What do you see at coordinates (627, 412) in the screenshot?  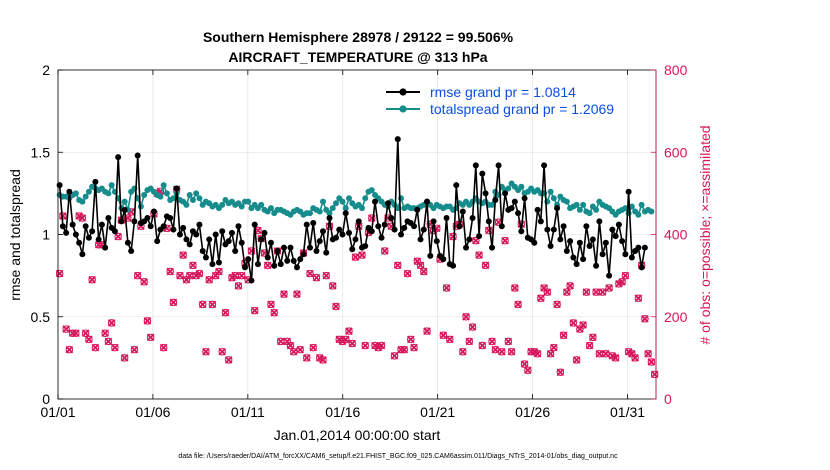 I see `x-tick-label: 01/31` at bounding box center [627, 412].